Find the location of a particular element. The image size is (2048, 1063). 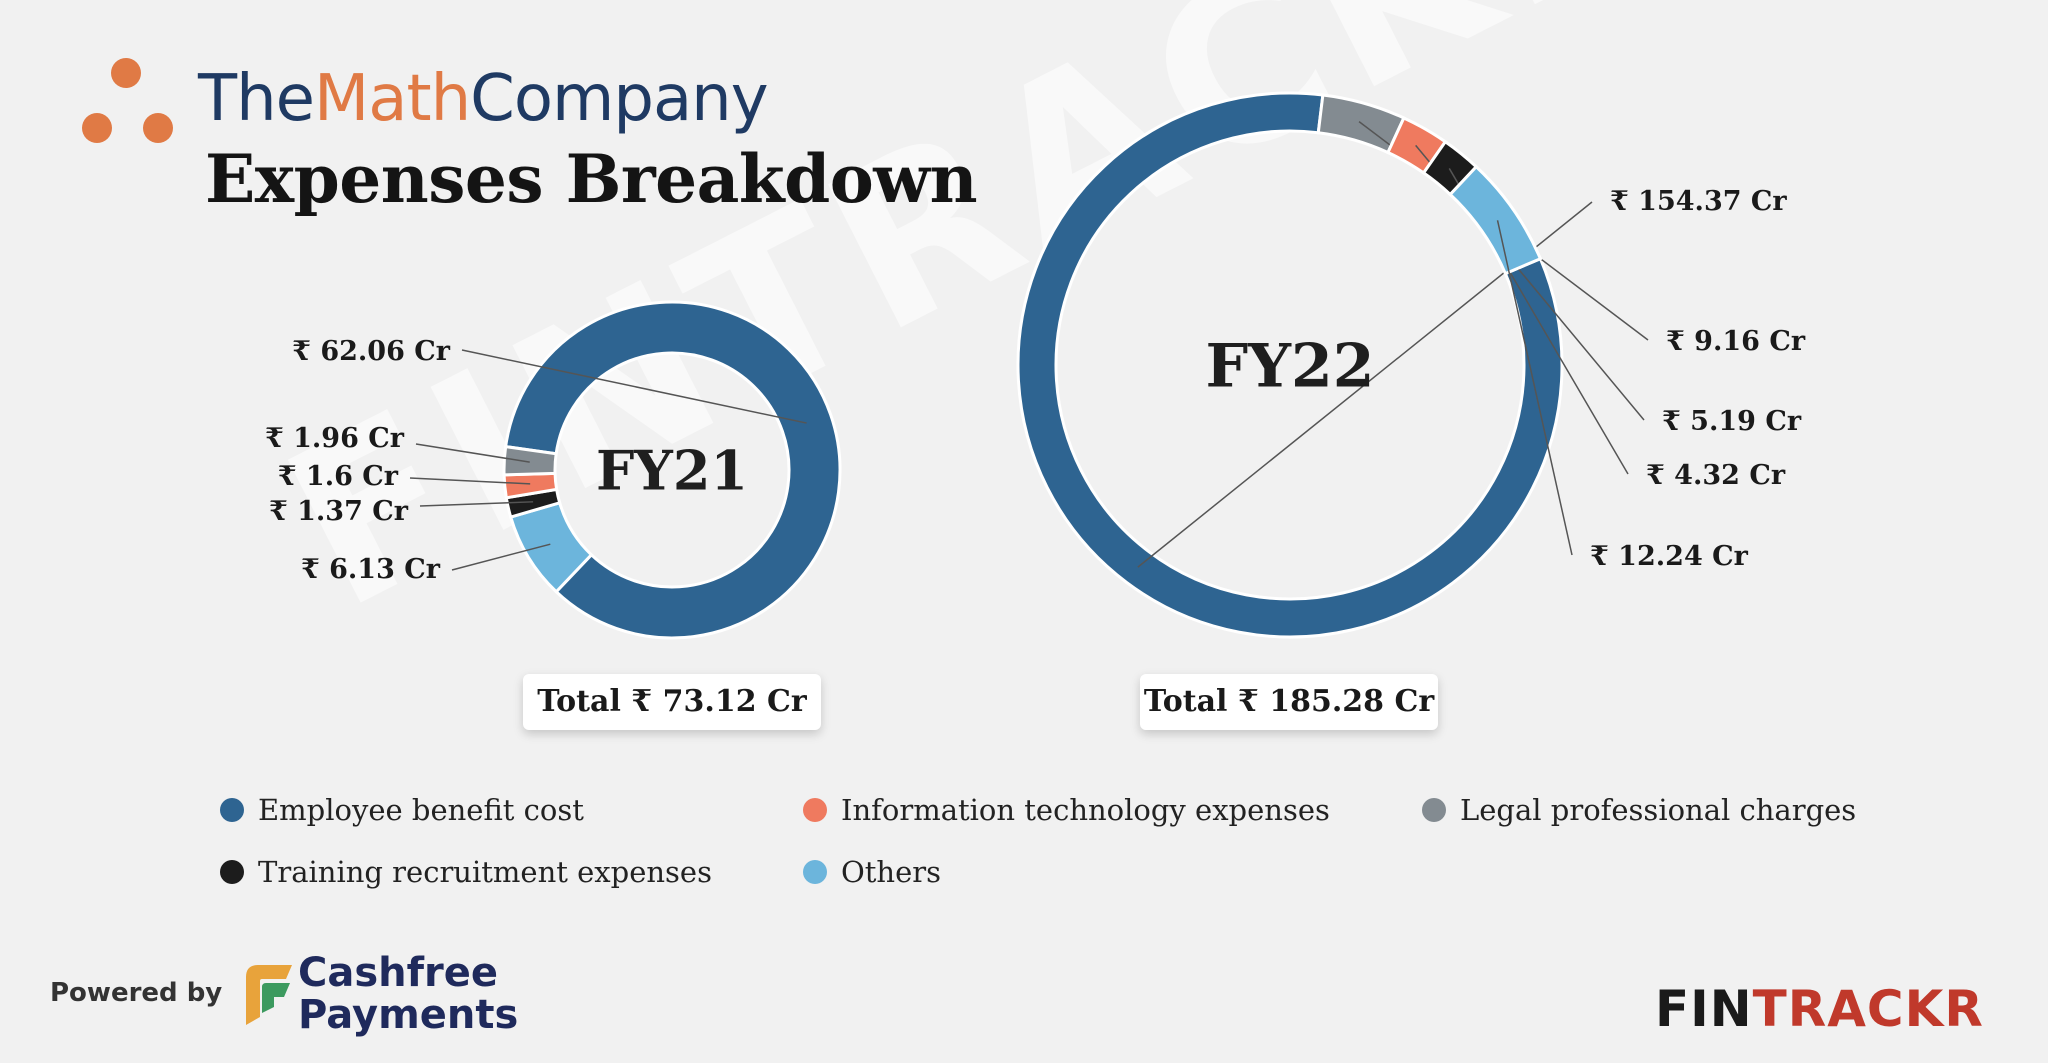

data-label-employee-benefit-cost: ₹ 154.37 Cr is located at coordinates (1698, 201).